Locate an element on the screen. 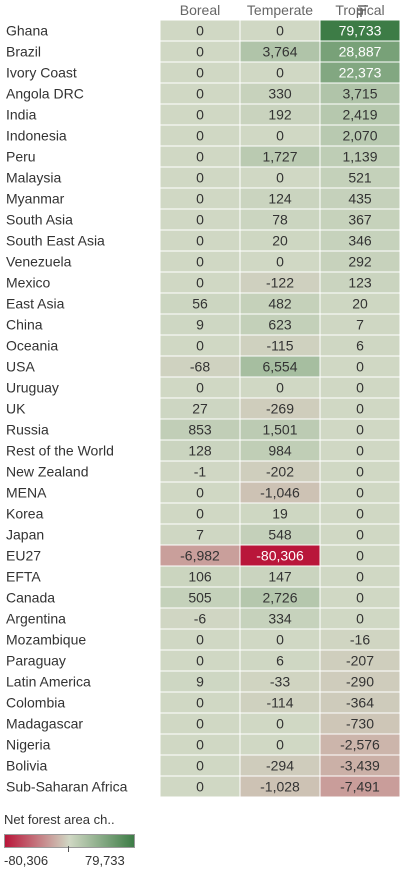  sort-descending-icon is located at coordinates (362, 10).